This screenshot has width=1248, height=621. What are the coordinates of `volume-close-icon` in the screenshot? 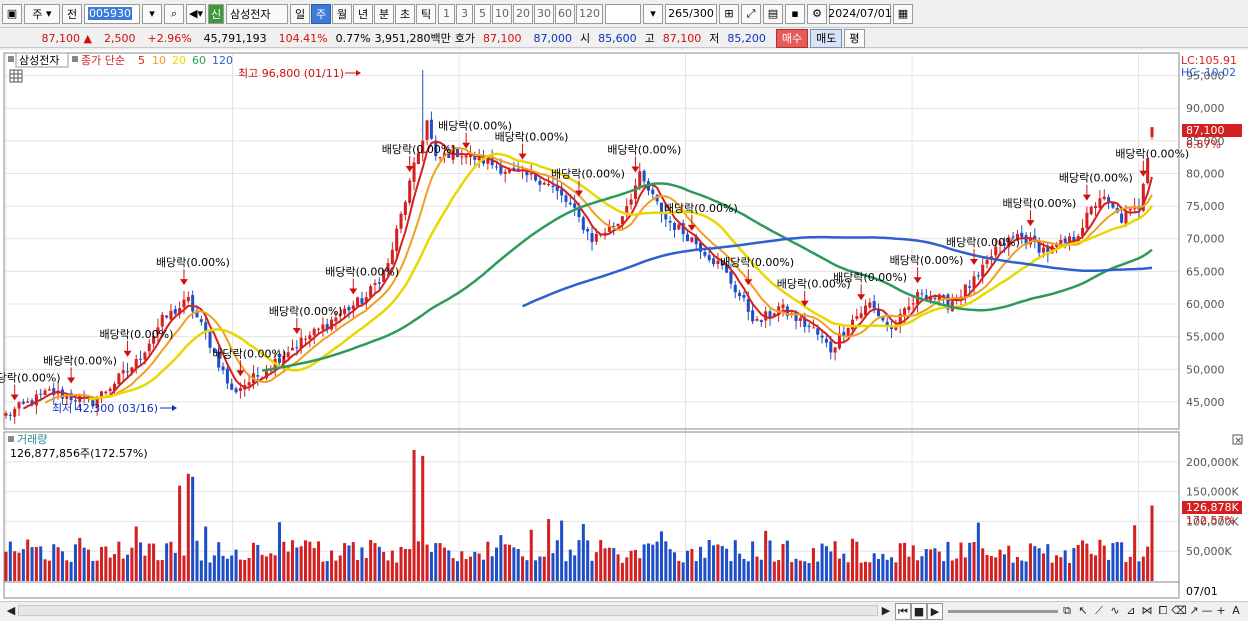 It's located at (1237, 439).